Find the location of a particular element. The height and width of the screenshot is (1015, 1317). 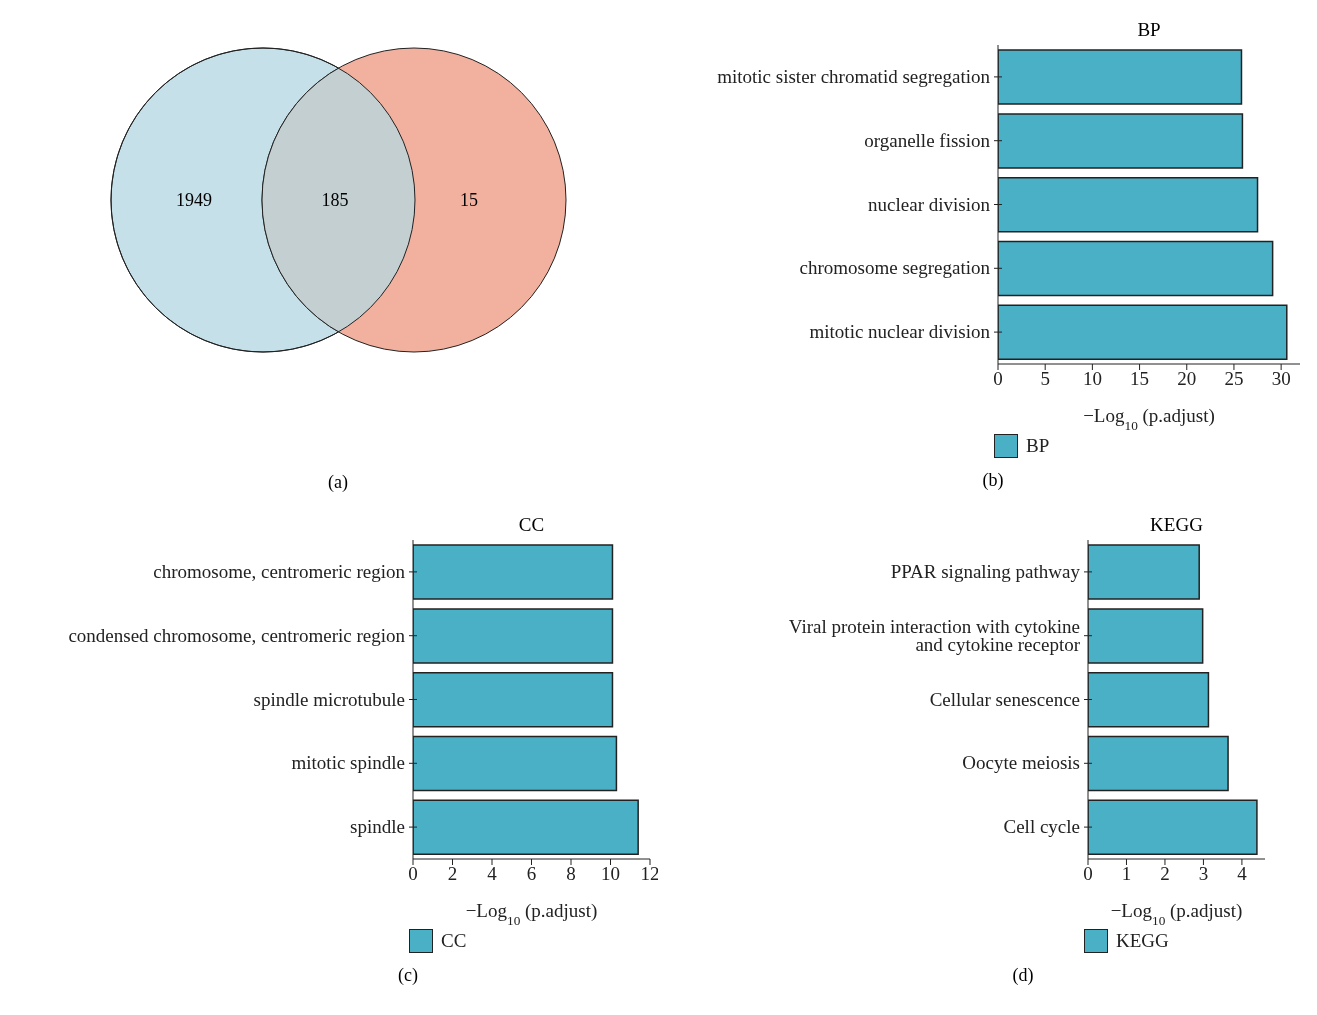

x-tick-label: 5 is located at coordinates (1045, 379).